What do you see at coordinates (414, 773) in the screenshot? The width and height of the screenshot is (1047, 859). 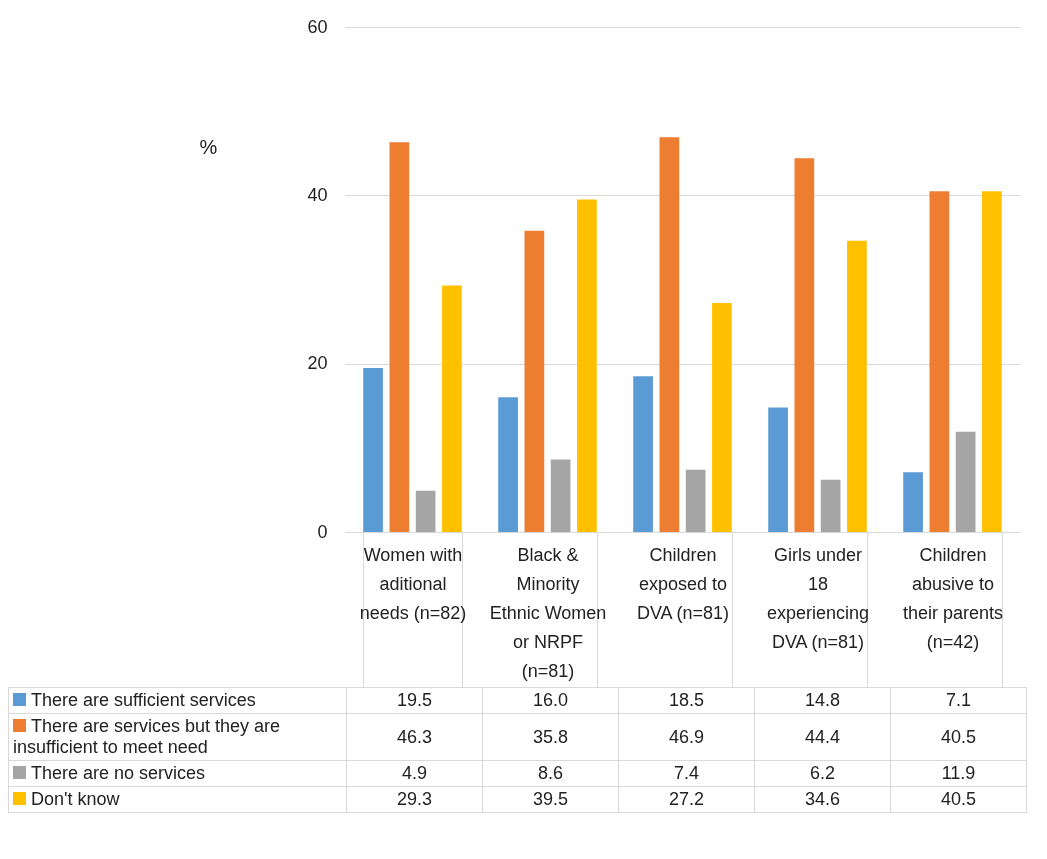 I see `data-label: 4.9` at bounding box center [414, 773].